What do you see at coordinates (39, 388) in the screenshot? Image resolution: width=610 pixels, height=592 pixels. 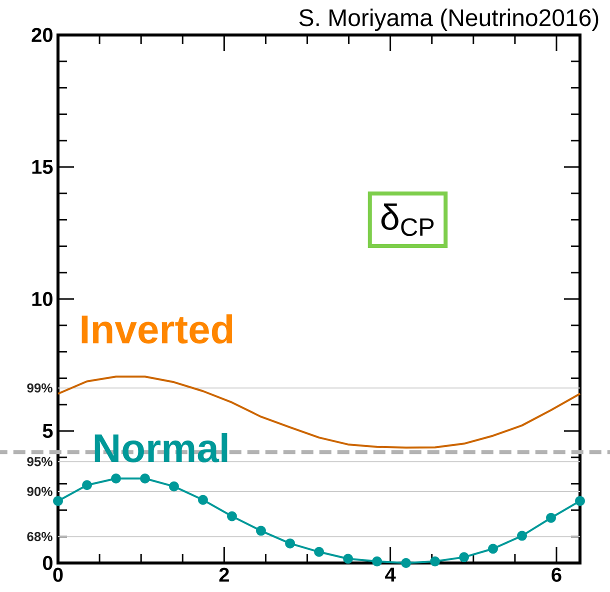 I see `text: 99%` at bounding box center [39, 388].